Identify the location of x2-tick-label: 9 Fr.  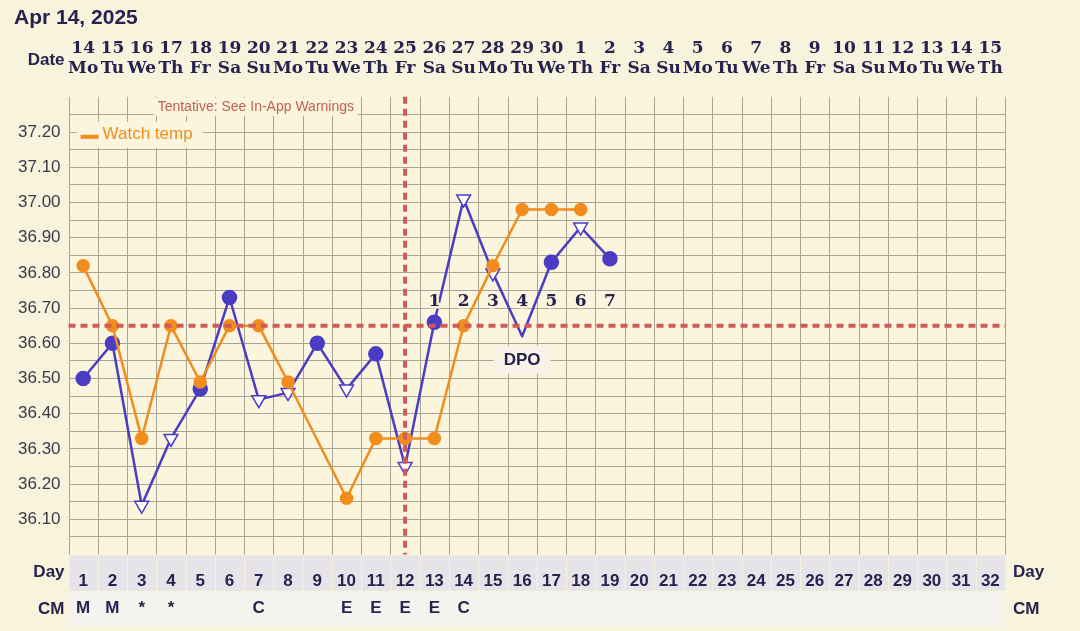
(815, 57).